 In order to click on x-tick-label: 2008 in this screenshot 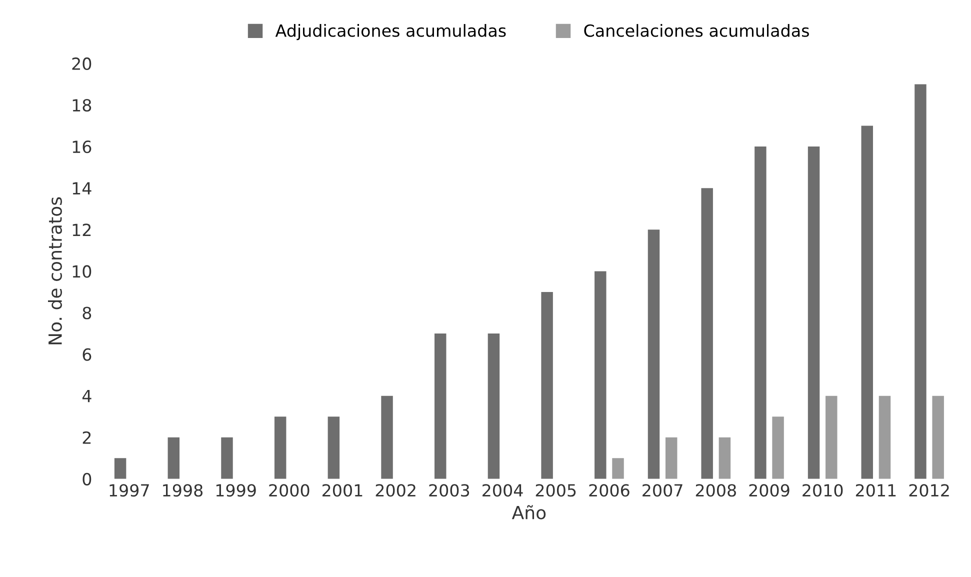, I will do `click(716, 490)`.